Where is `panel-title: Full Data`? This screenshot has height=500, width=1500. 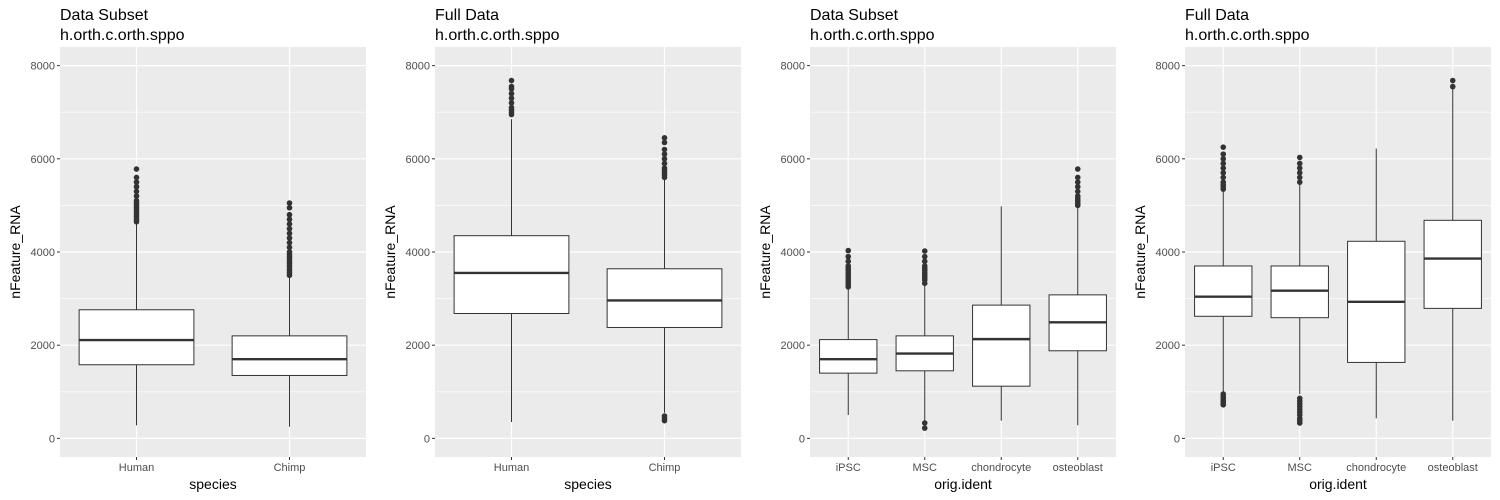
panel-title: Full Data is located at coordinates (467, 15).